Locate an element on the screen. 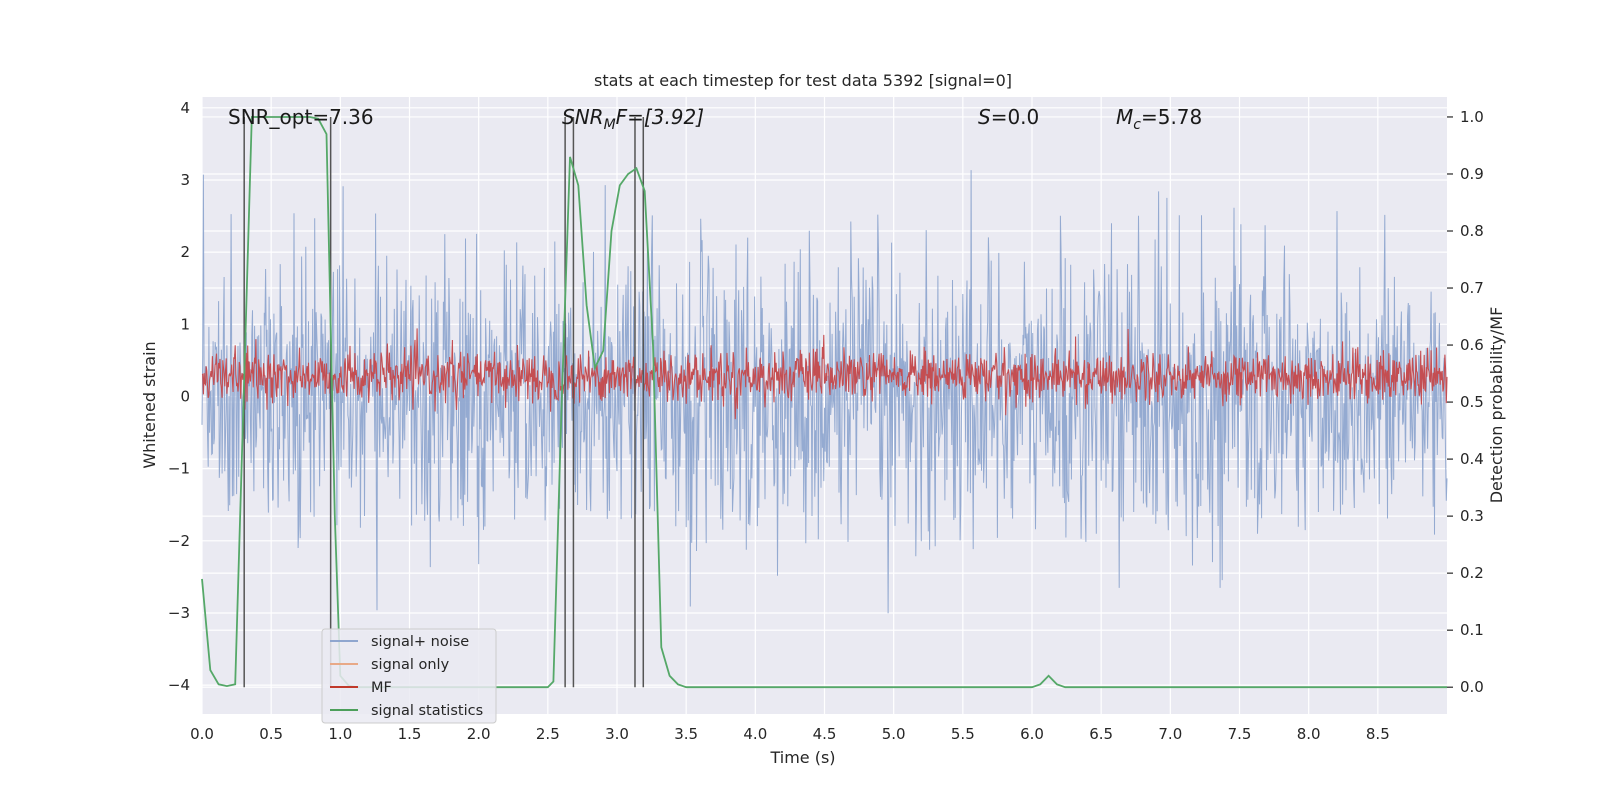 The width and height of the screenshot is (1600, 800). left-tick-label: 0 is located at coordinates (185, 396).